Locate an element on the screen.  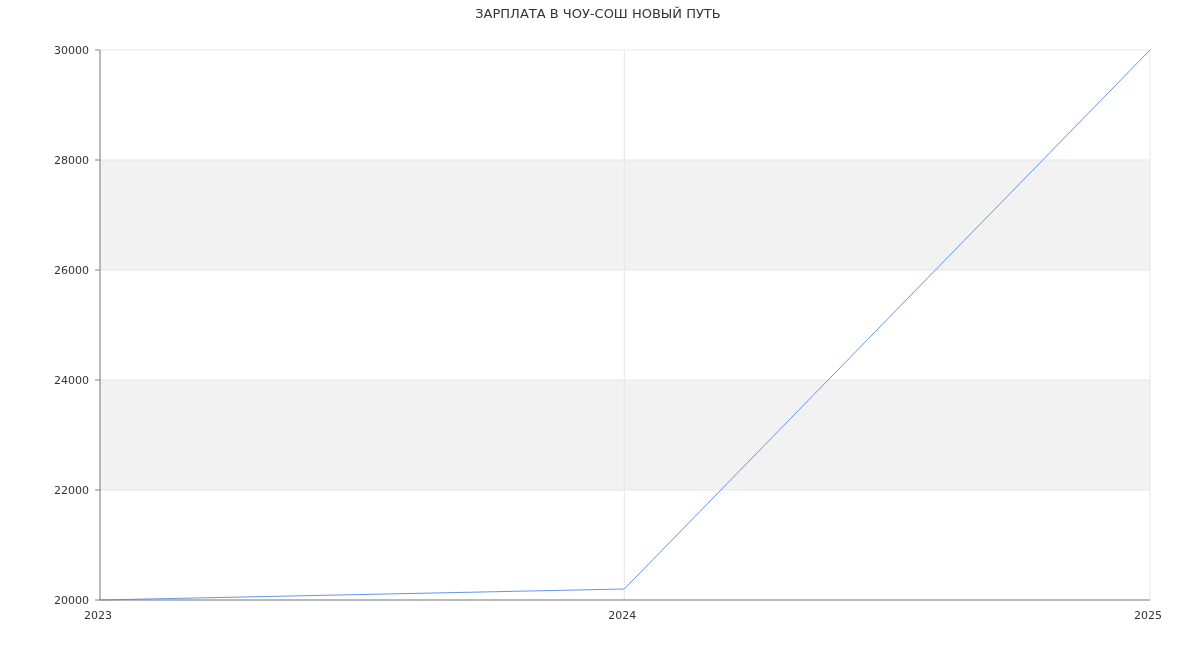
y-tick-label: 26000 is located at coordinates (71, 270).